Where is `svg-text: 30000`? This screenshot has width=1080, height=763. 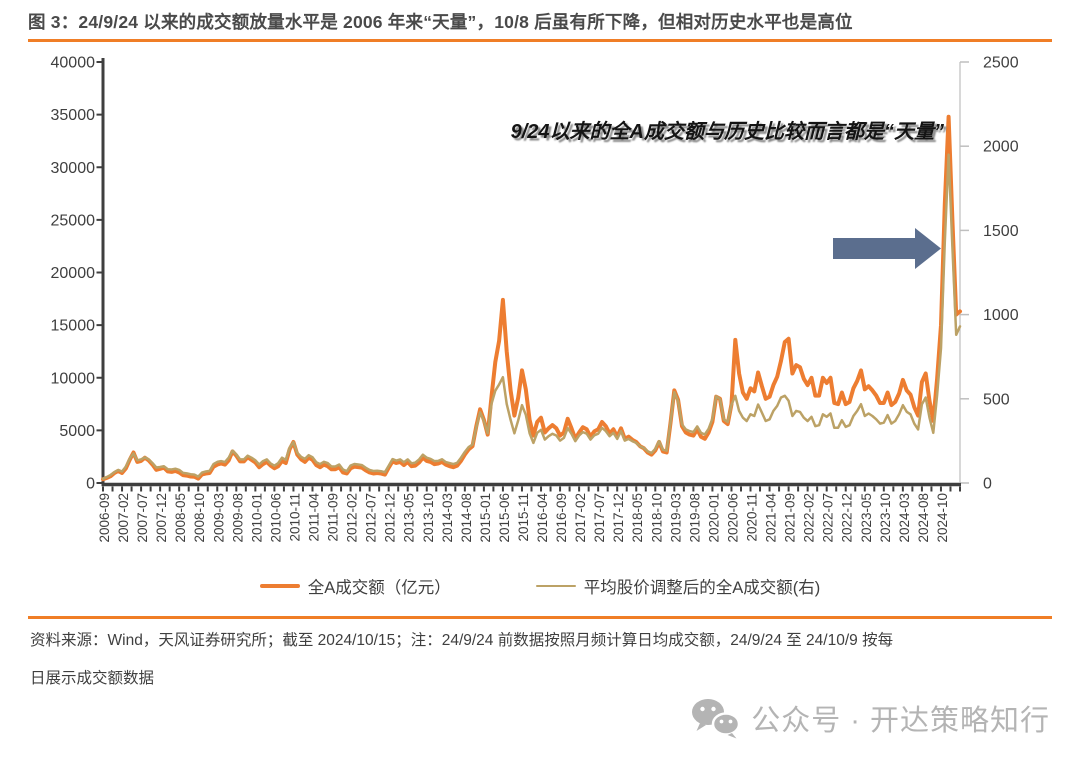
svg-text: 30000 is located at coordinates (73, 168).